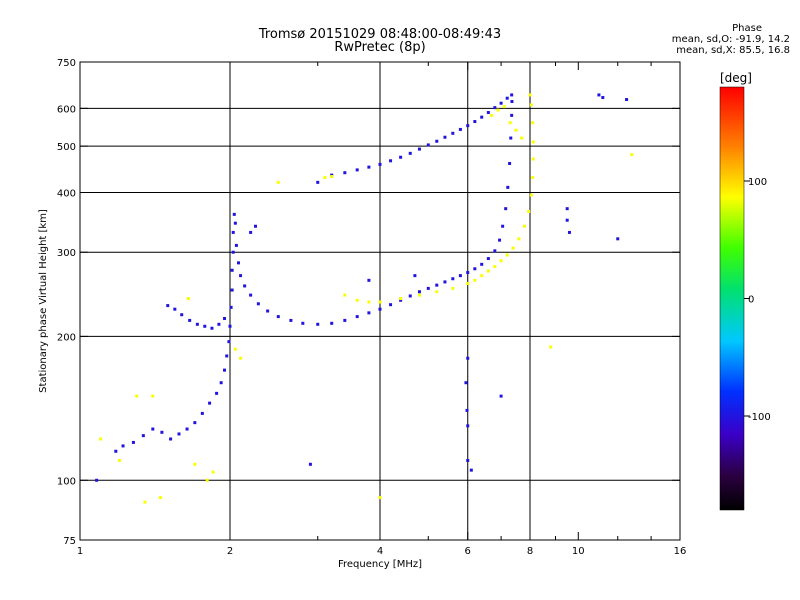 Image resolution: width=800 pixels, height=600 pixels. Describe the element at coordinates (230, 551) in the screenshot. I see `x-tick-label: 2` at that location.